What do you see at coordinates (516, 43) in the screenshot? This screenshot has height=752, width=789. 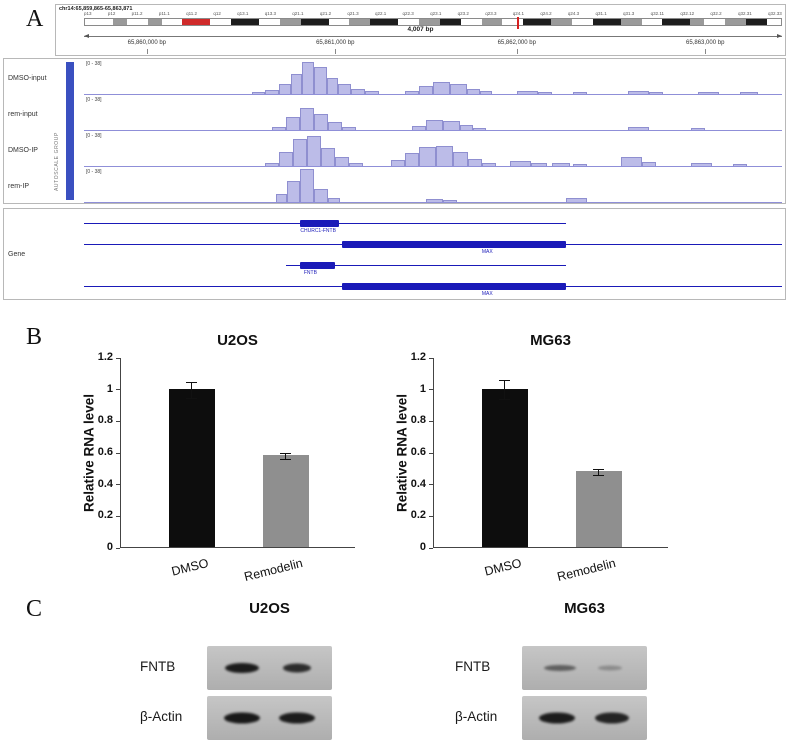 I see `ruler-tick-label: 65,862,000 bp` at bounding box center [516, 43].